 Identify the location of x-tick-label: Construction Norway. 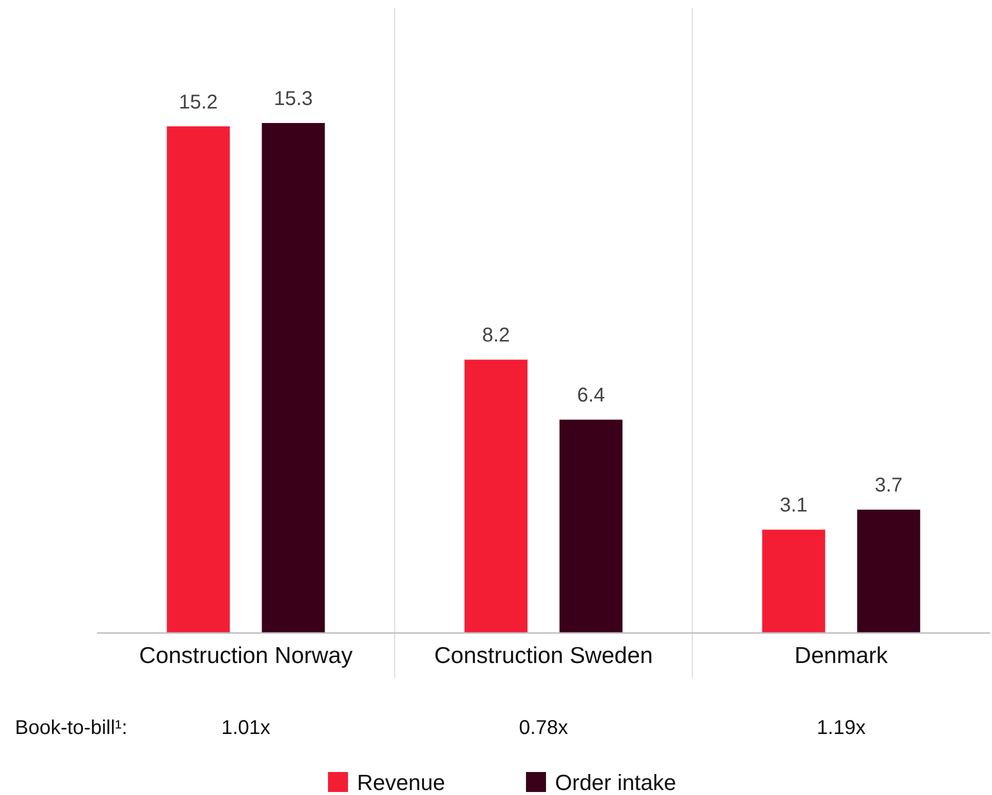
(246, 655).